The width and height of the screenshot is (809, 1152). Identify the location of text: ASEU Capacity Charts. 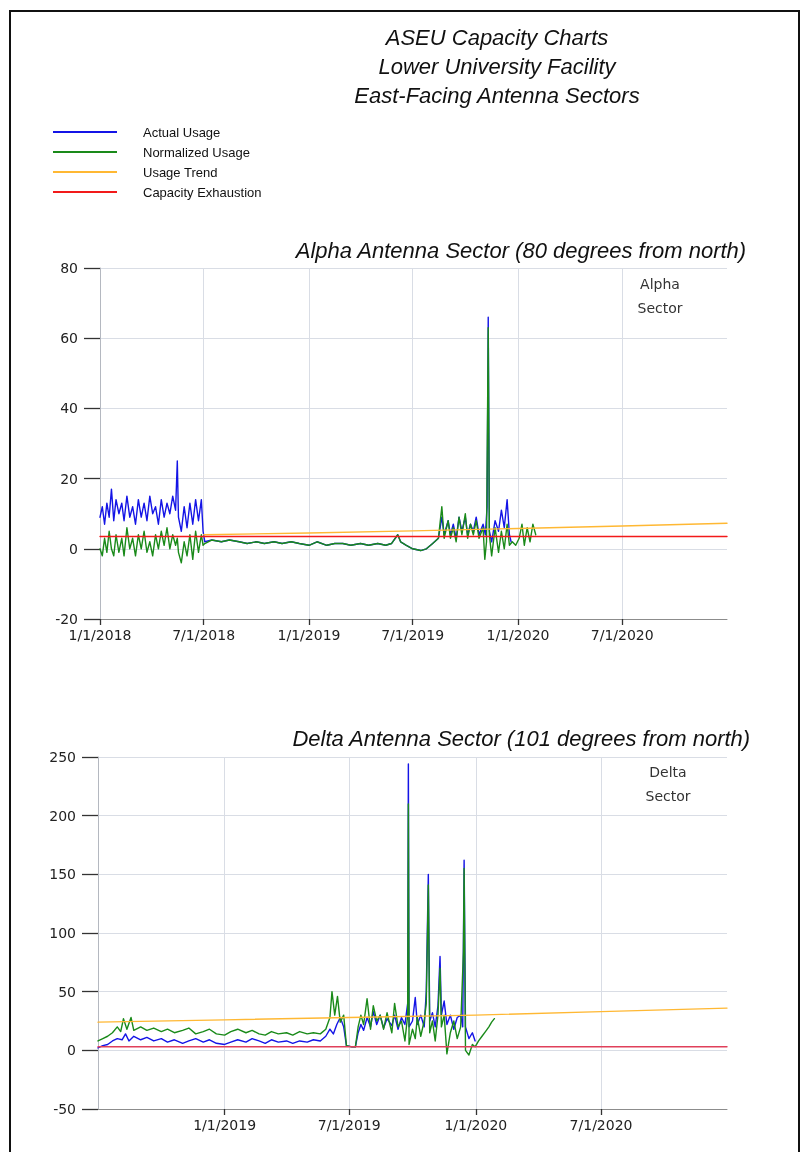
(497, 38).